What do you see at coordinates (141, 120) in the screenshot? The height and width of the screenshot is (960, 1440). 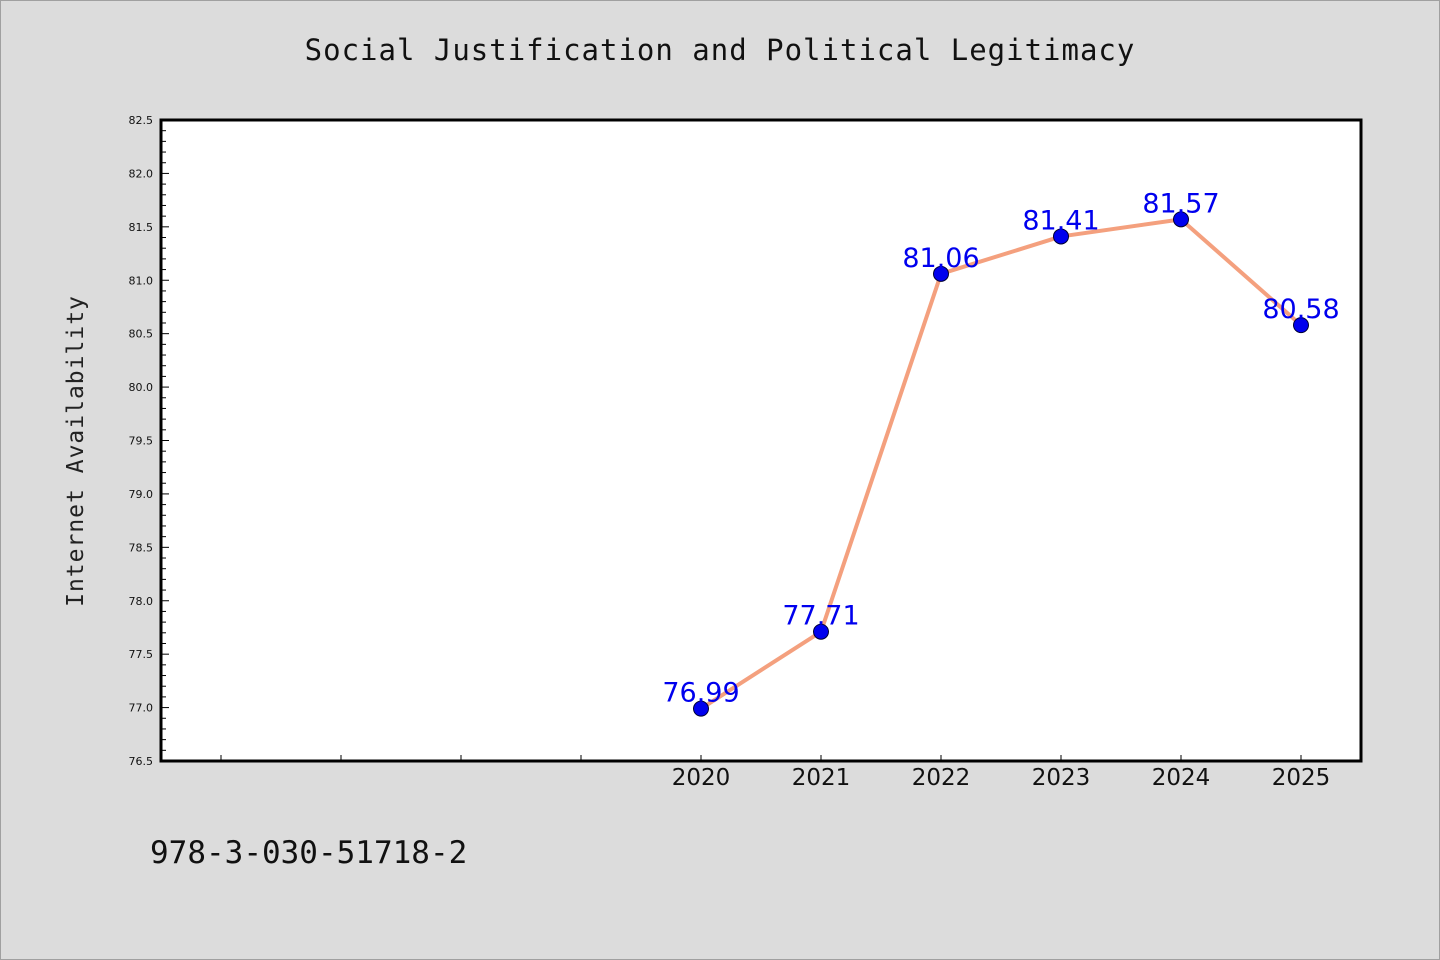 I see `y-tick-label: 82.5` at bounding box center [141, 120].